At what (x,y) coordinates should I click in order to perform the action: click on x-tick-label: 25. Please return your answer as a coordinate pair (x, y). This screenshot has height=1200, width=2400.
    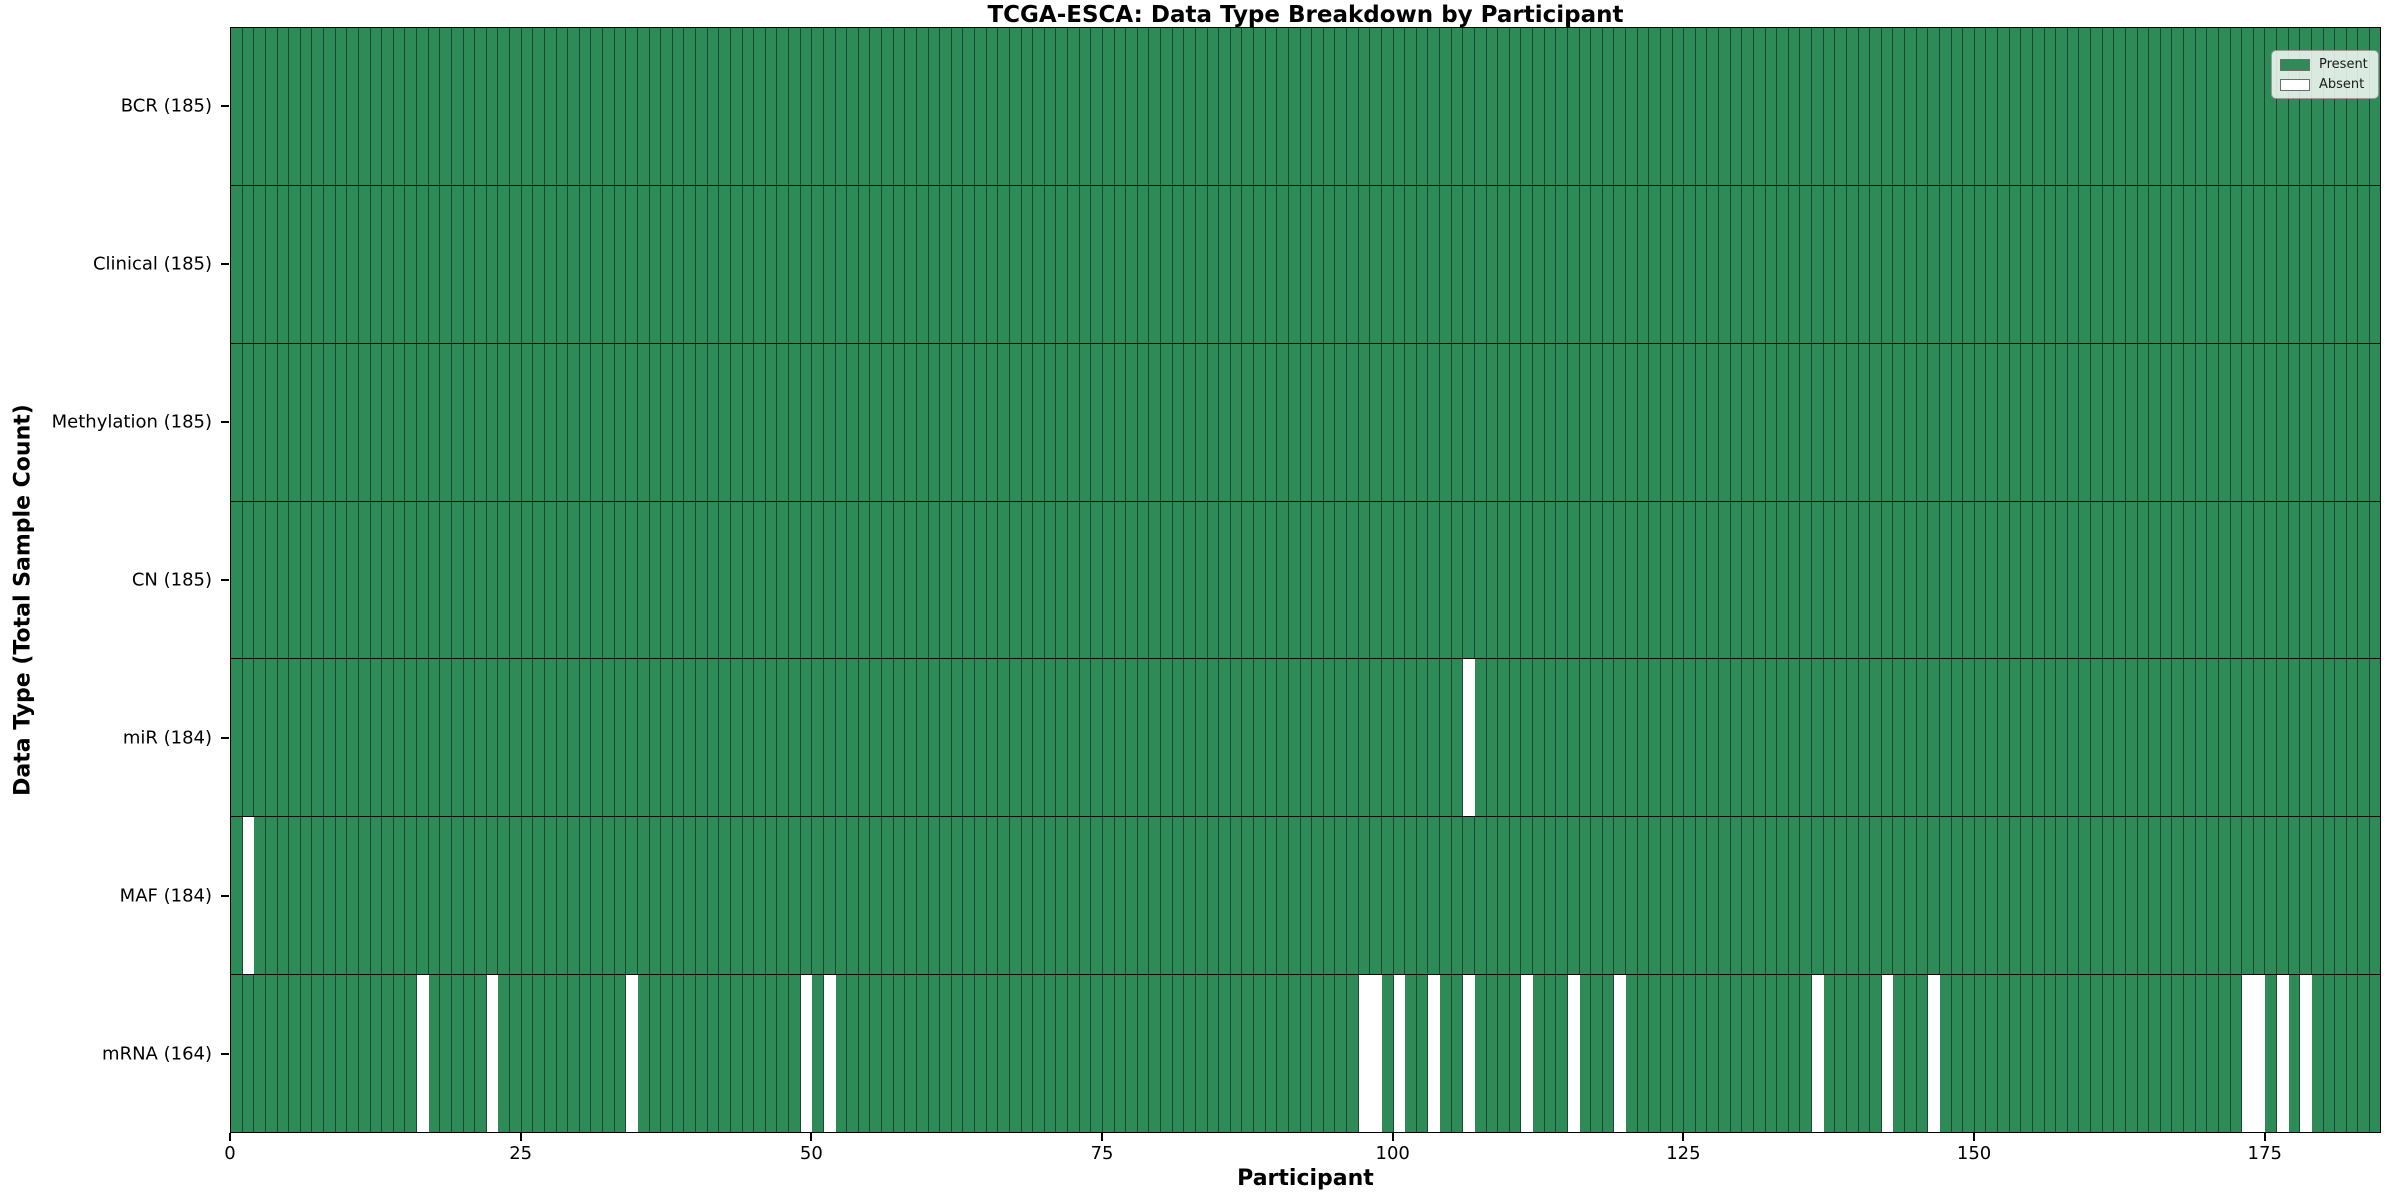
    Looking at the image, I should click on (521, 1153).